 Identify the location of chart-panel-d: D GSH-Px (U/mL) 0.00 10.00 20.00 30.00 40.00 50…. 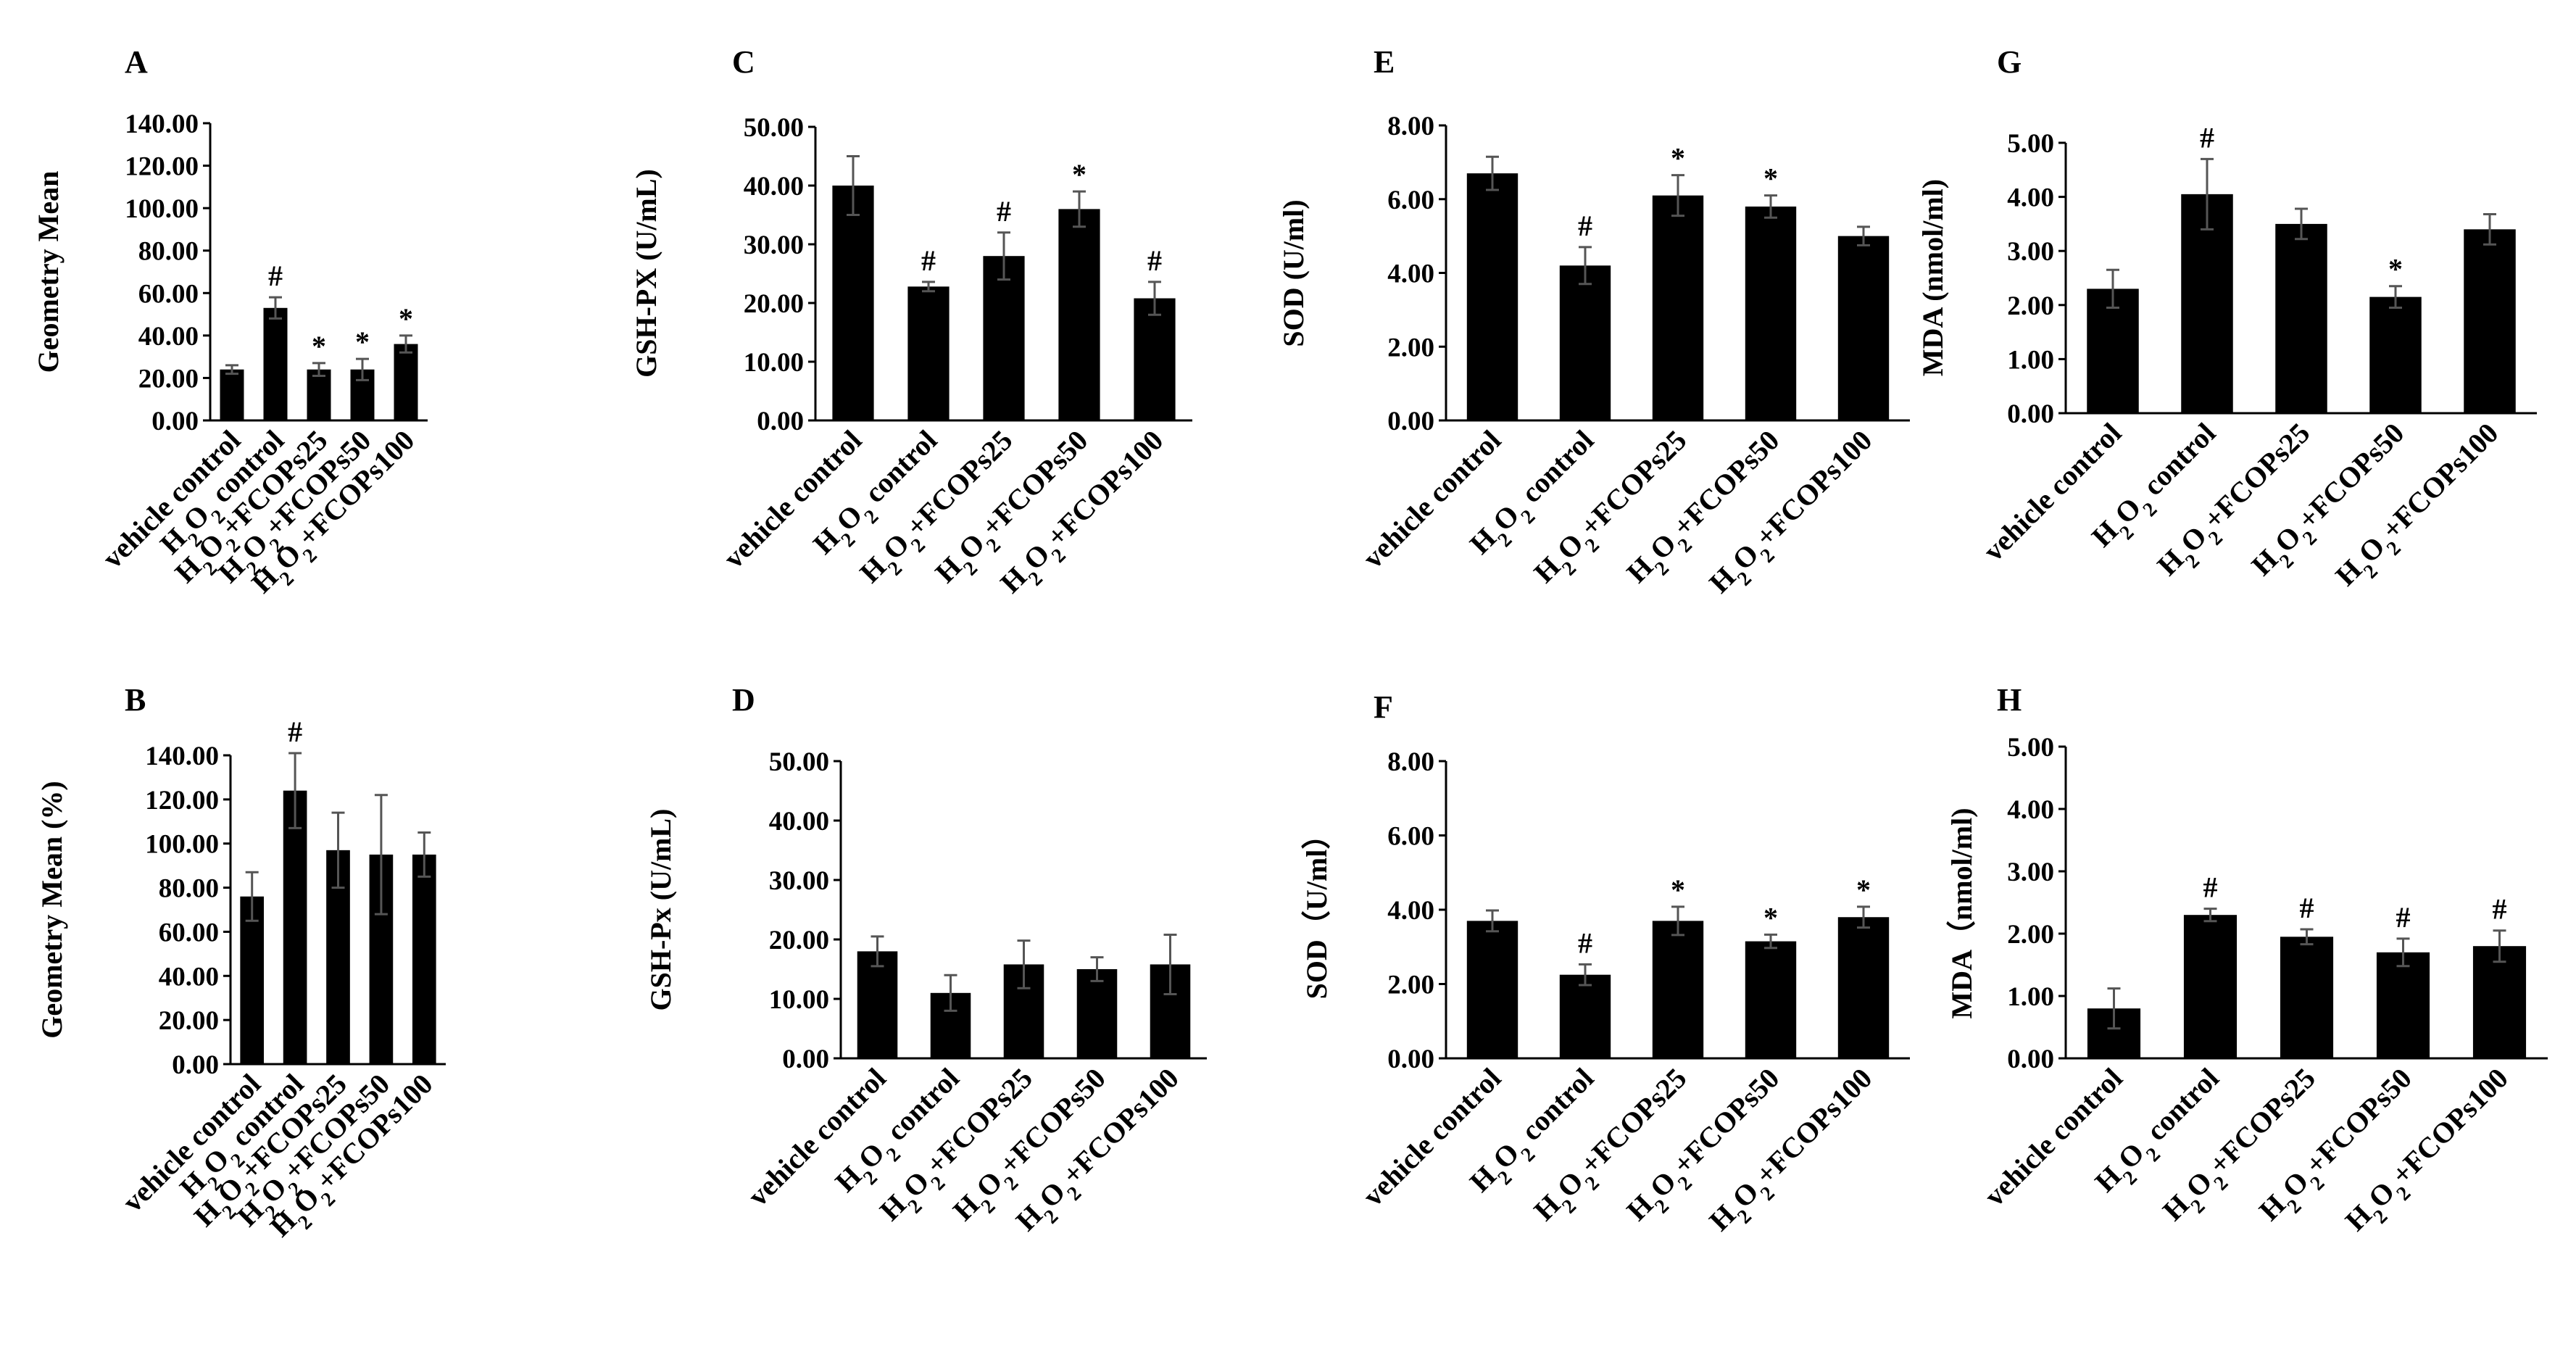
(925, 963).